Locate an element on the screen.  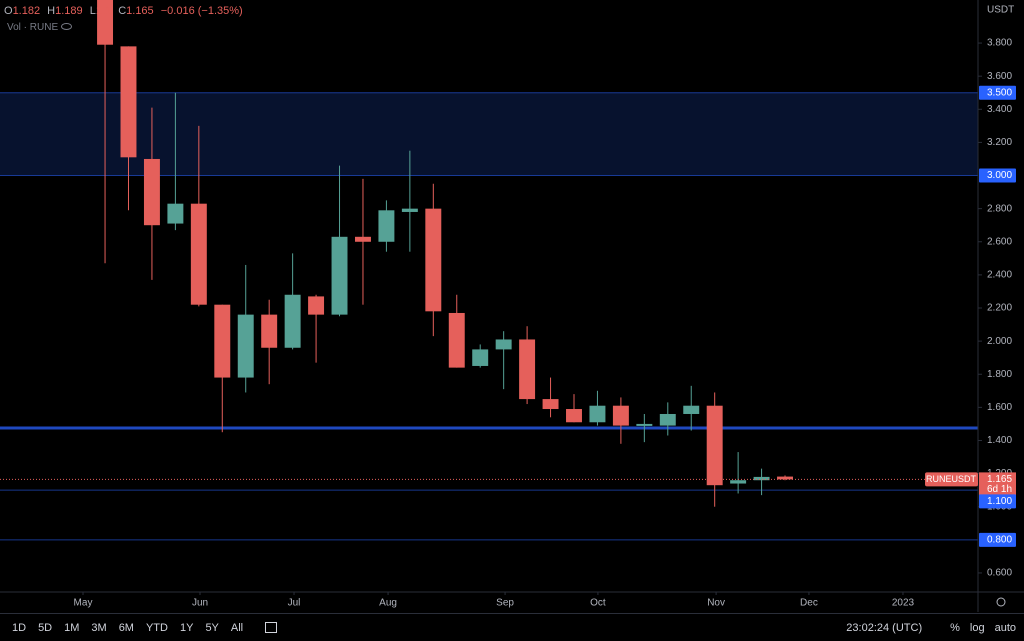
range-button: 5Y is located at coordinates (212, 627).